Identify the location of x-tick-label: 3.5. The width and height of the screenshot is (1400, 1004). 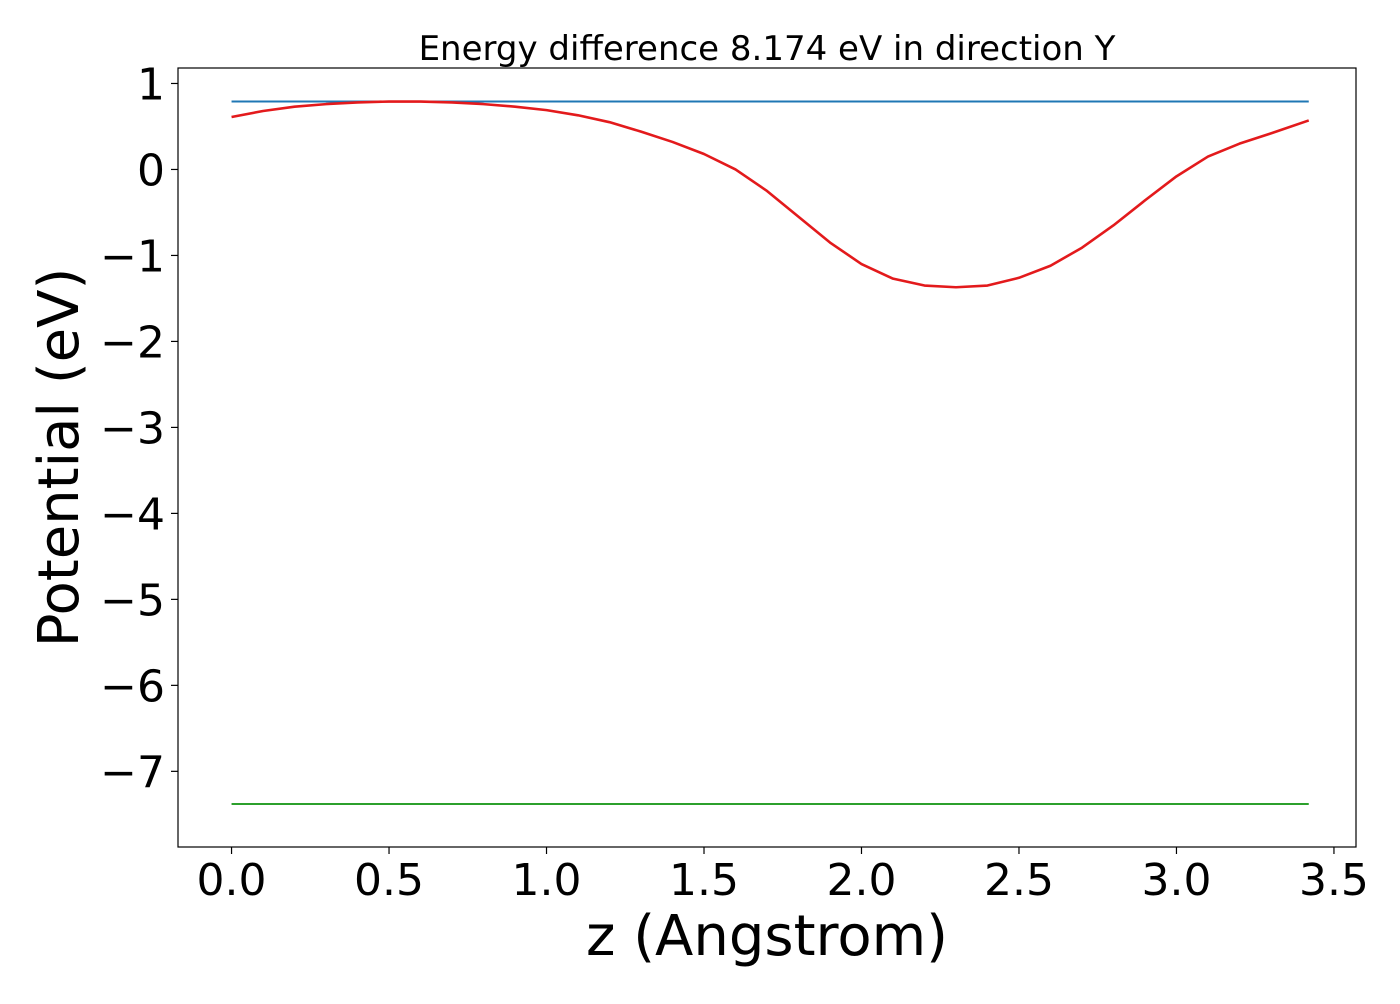
(1334, 880).